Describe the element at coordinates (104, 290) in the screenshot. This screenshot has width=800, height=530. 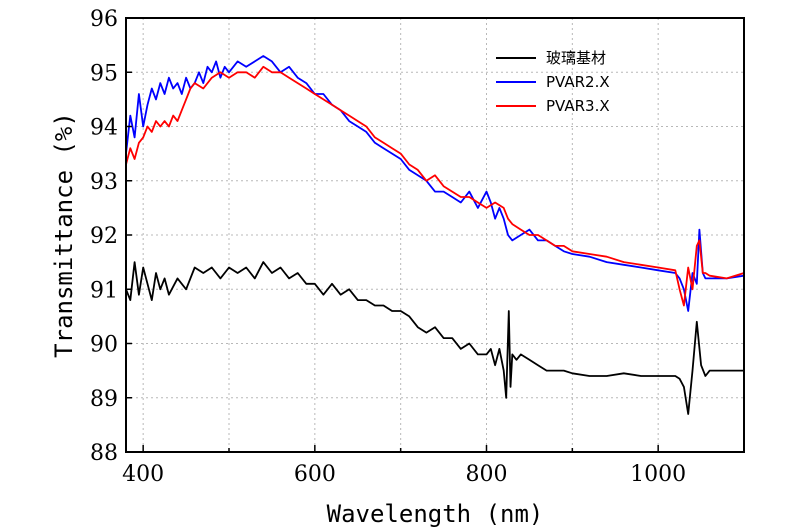
I see `y-tick-label: 91` at that location.